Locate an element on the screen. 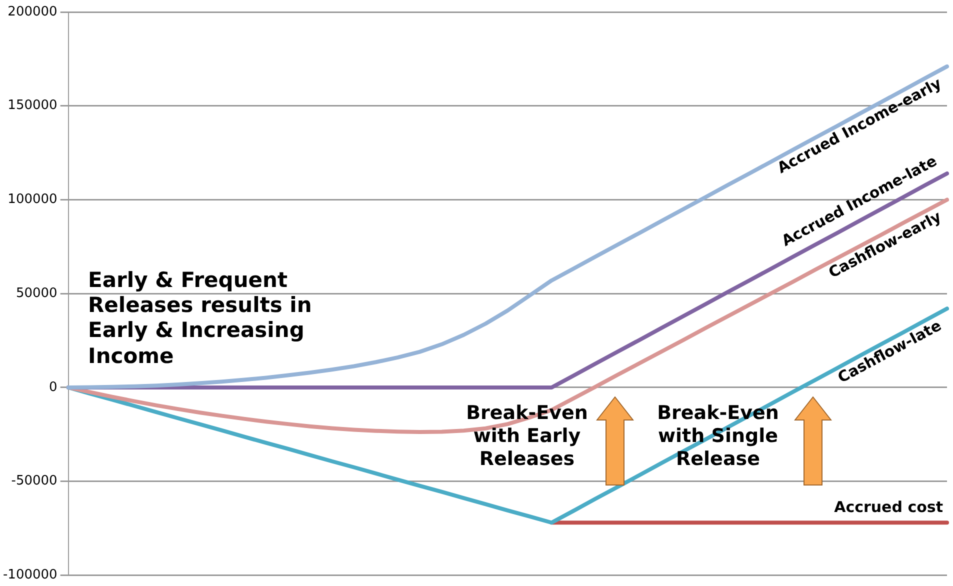 Image resolution: width=953 pixels, height=586 pixels. annotation: Early & Frequent Releases results in Early & Increasing Income is located at coordinates (200, 318).